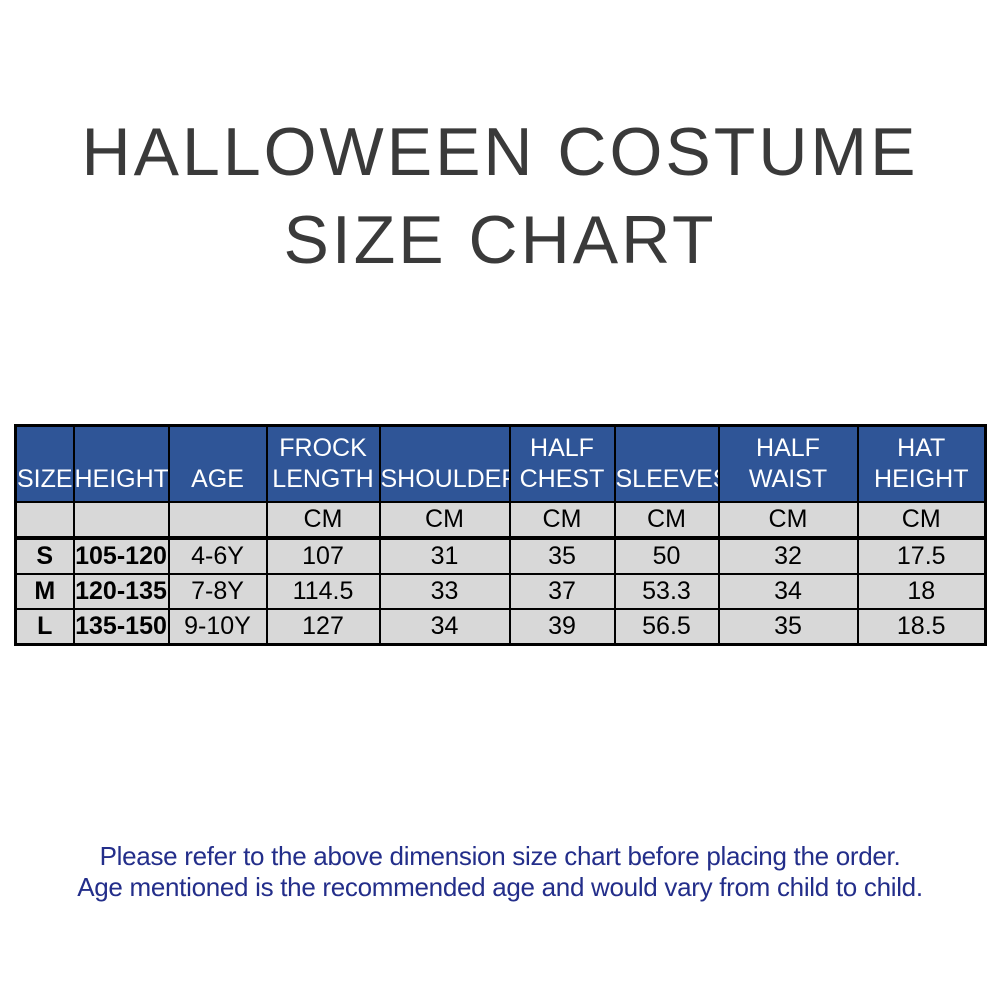 The image size is (1000, 1000). I want to click on cell-half-chest: 37, so click(562, 591).